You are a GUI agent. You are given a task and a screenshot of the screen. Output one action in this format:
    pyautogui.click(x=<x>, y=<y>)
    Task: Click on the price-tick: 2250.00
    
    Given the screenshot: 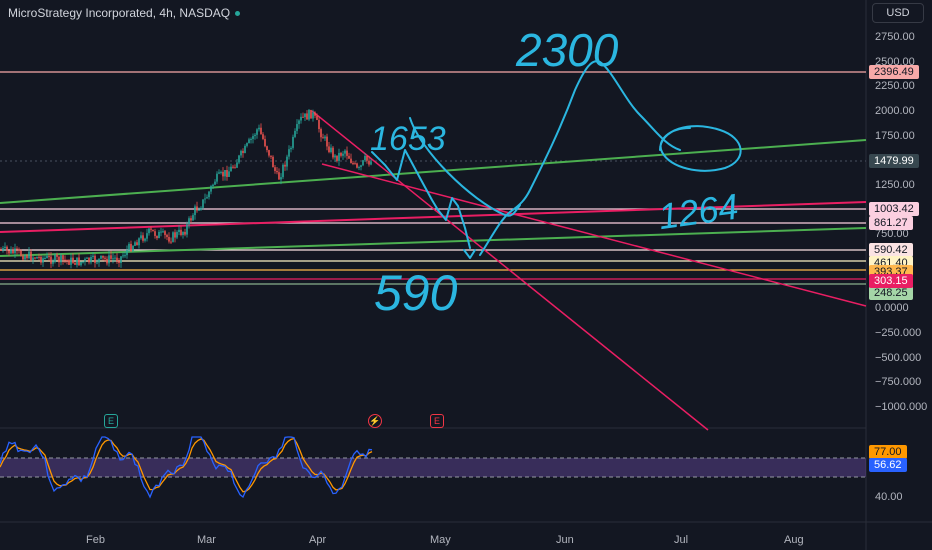 What is the action you would take?
    pyautogui.click(x=895, y=86)
    